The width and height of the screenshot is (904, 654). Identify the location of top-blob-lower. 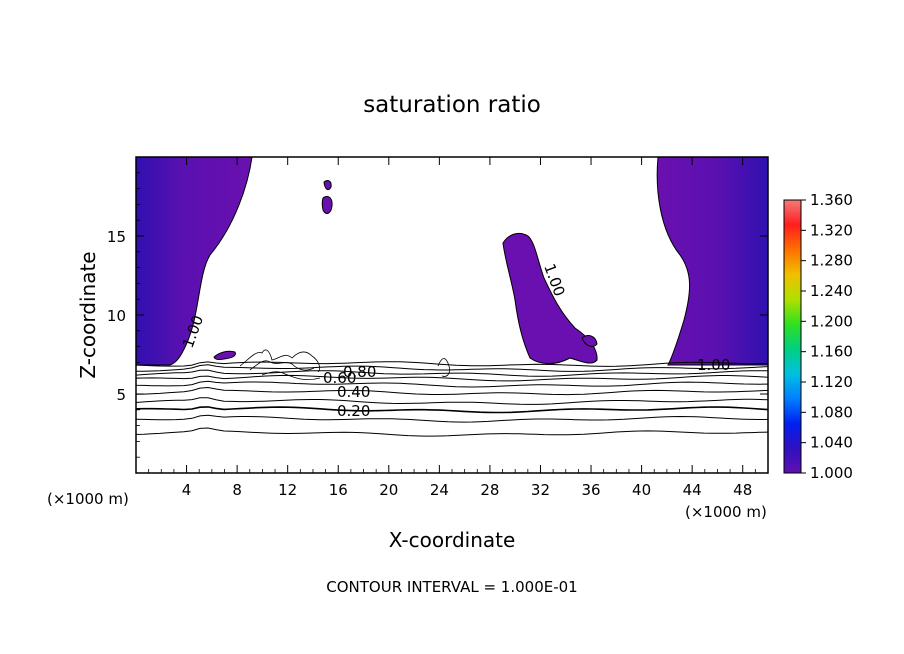
(327, 204).